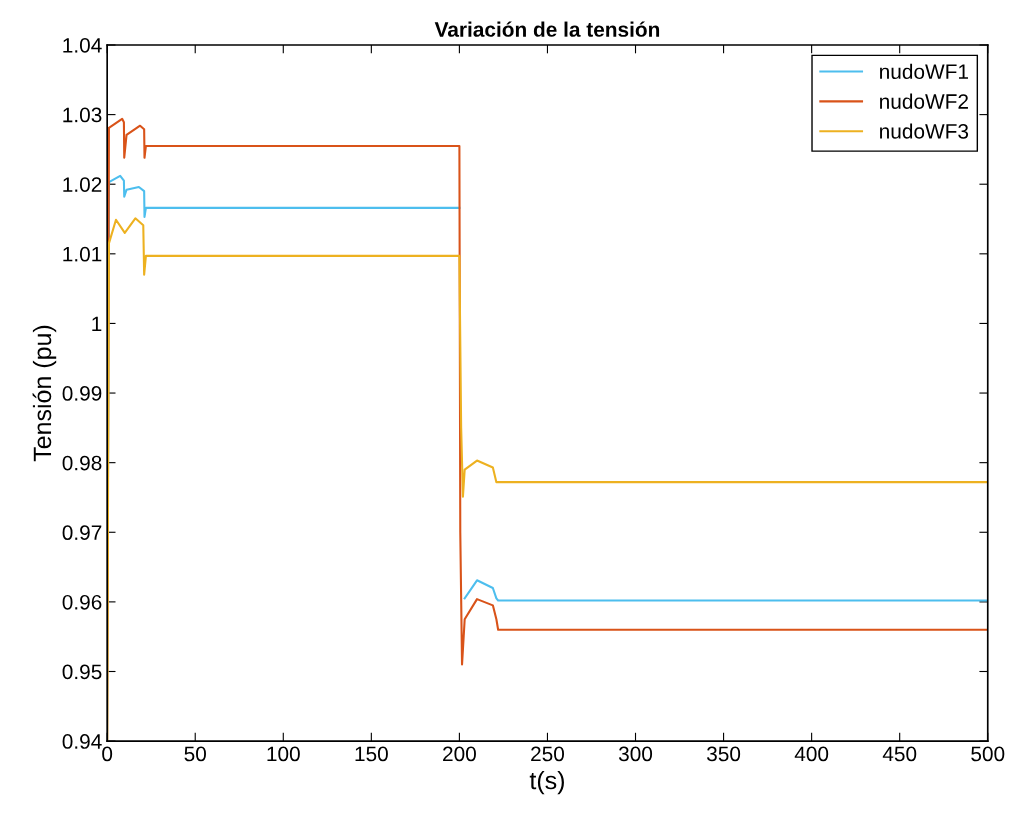 The height and width of the screenshot is (818, 1011). Describe the element at coordinates (924, 131) in the screenshot. I see `legend-label: nudoWF3` at that location.